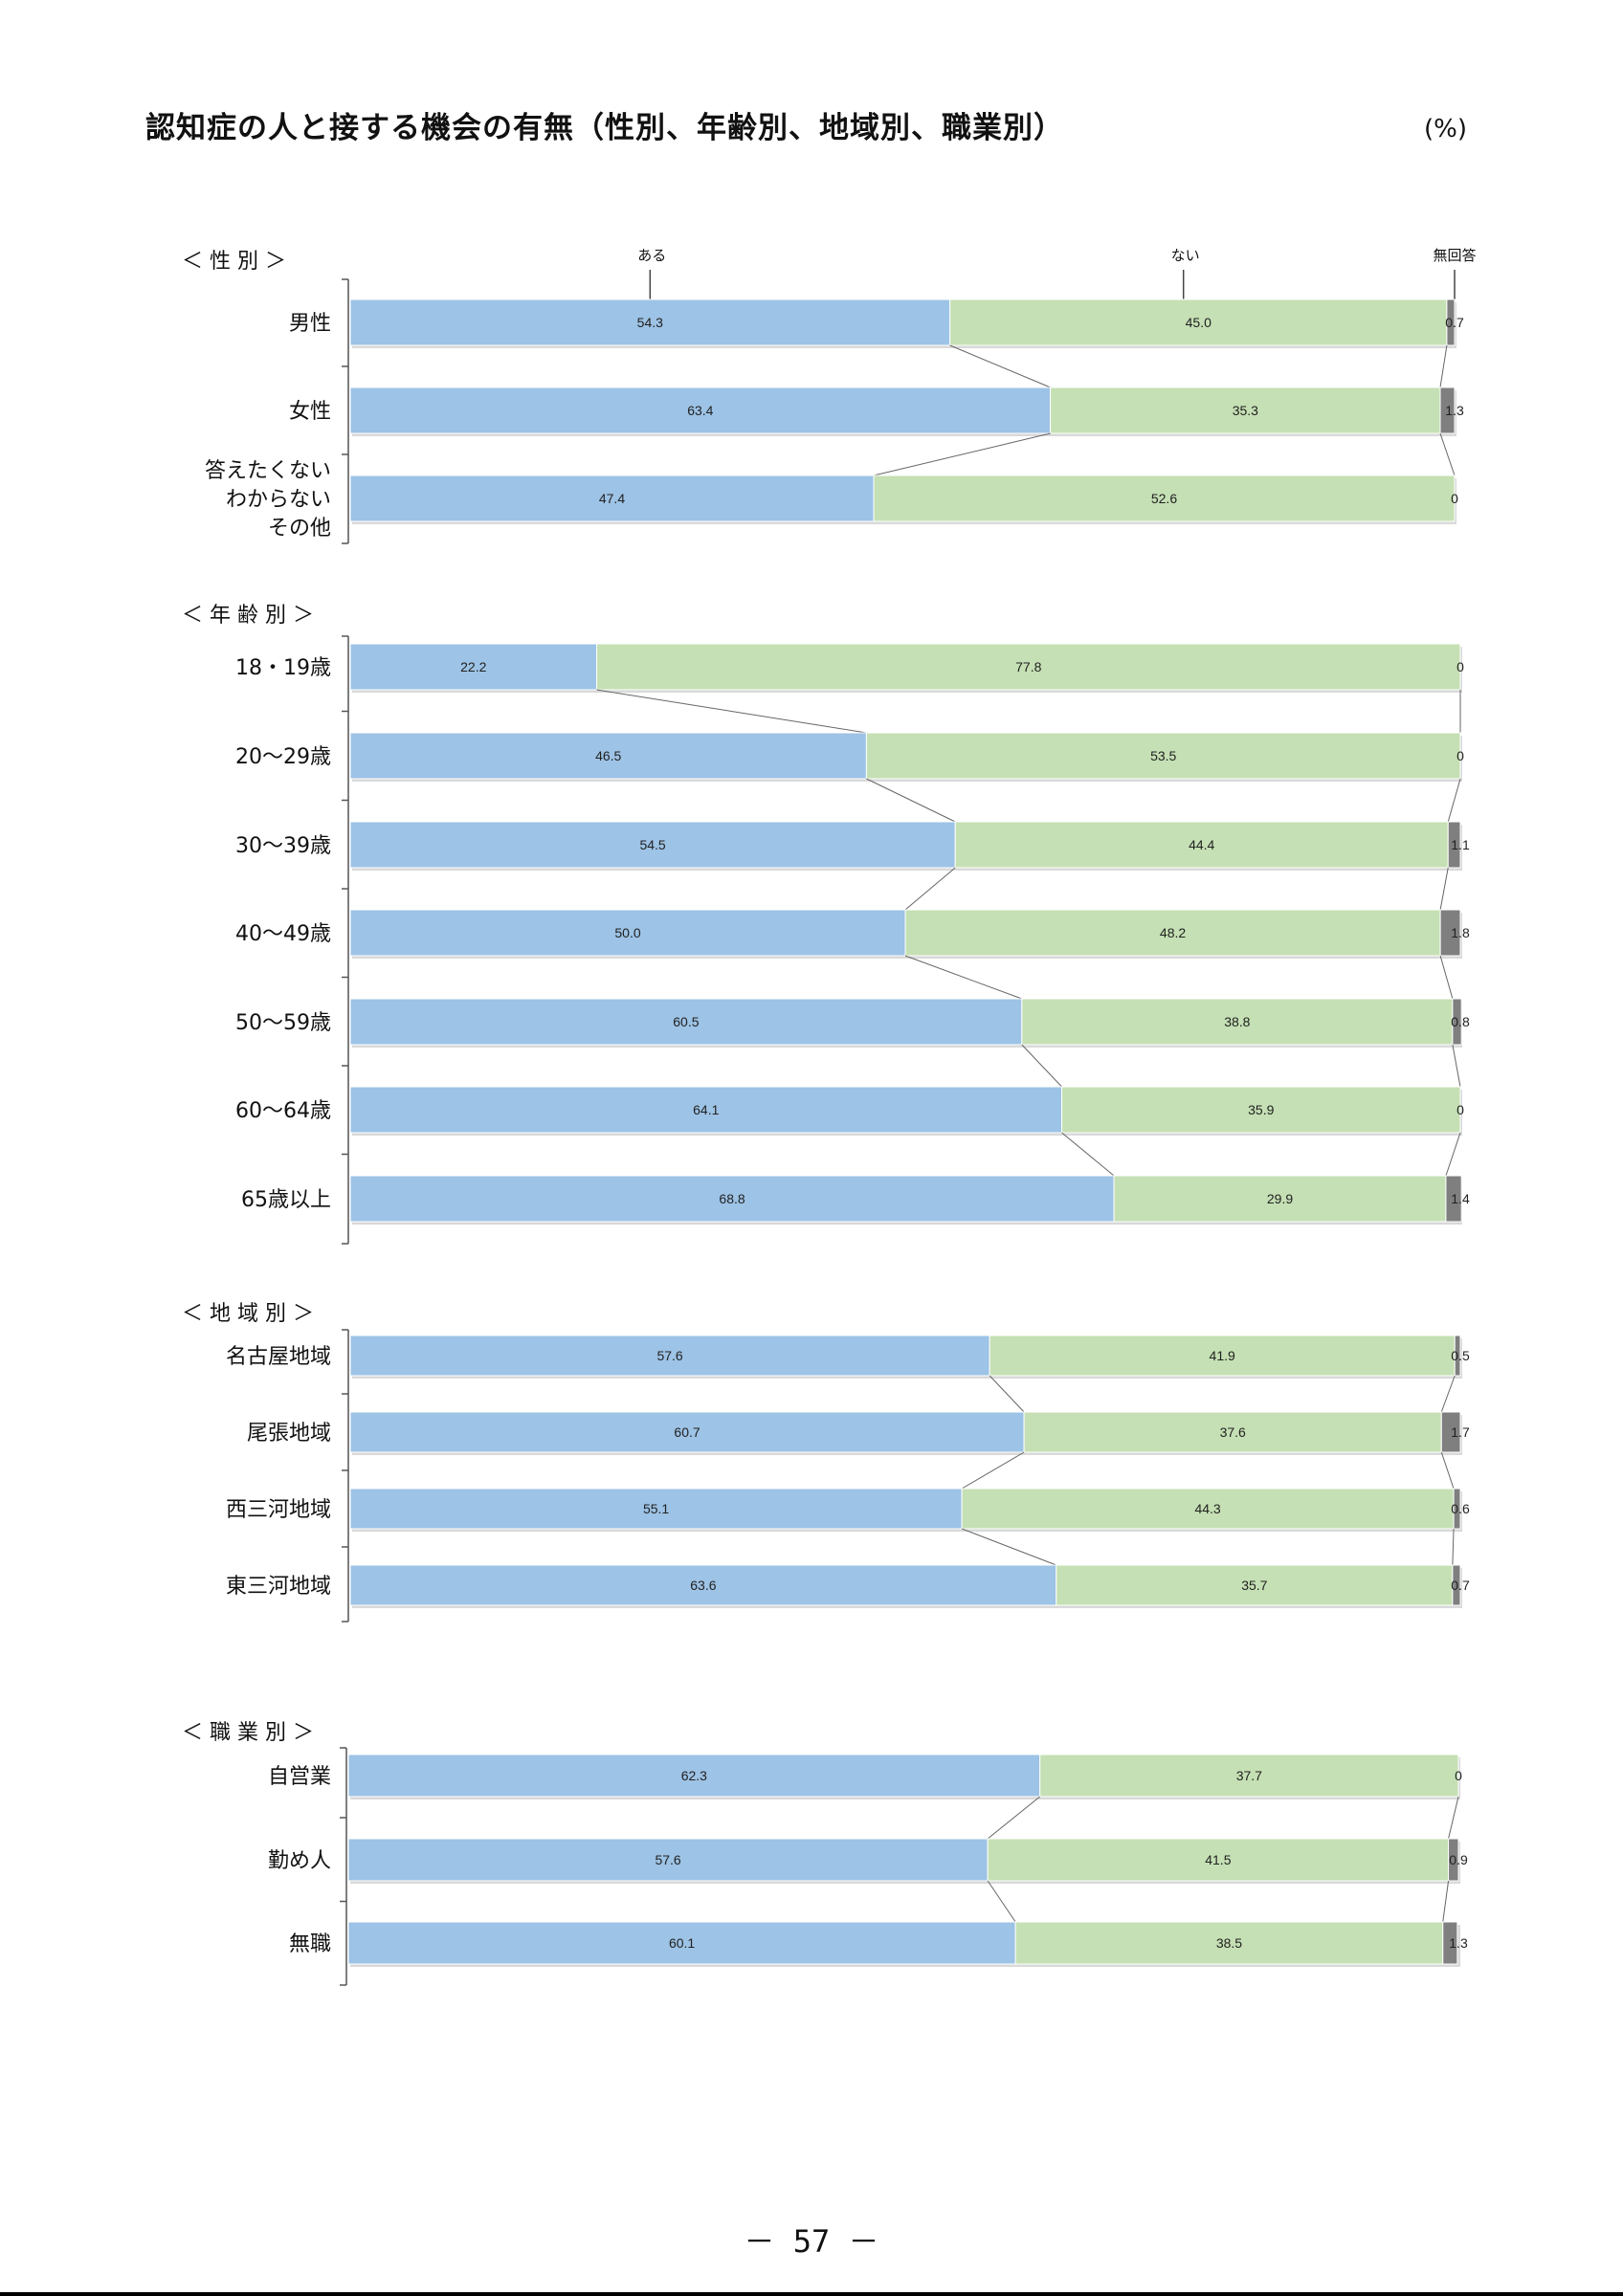 The image size is (1623, 2296). What do you see at coordinates (248, 1314) in the screenshot?
I see `section-label-3: ＜ 地 域 別 ＞` at bounding box center [248, 1314].